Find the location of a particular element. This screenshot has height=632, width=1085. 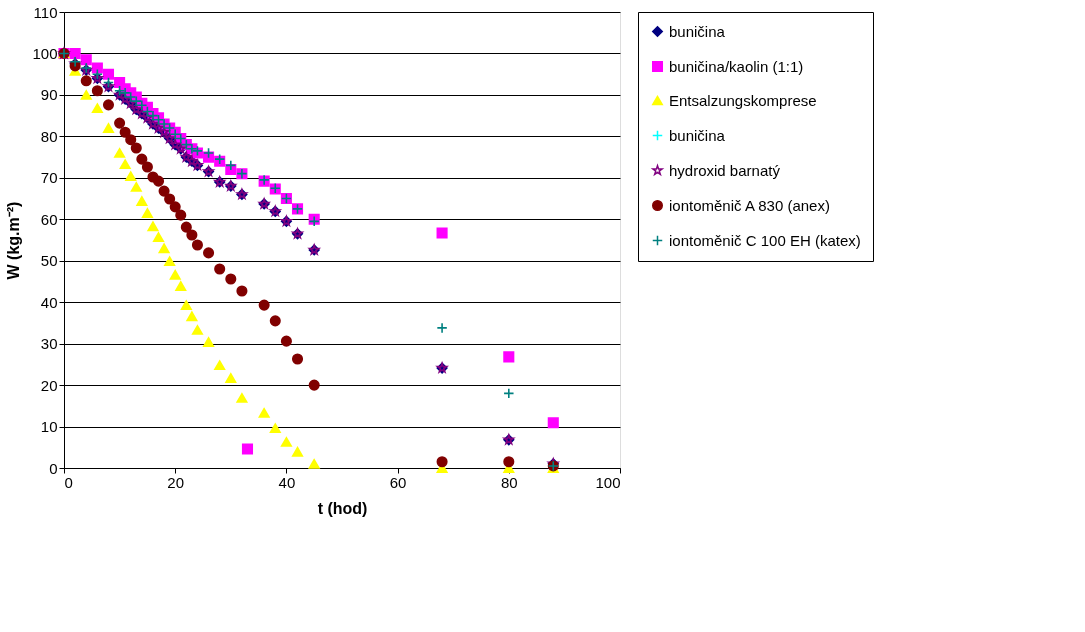

x-tick-label: 100 is located at coordinates (608, 482).